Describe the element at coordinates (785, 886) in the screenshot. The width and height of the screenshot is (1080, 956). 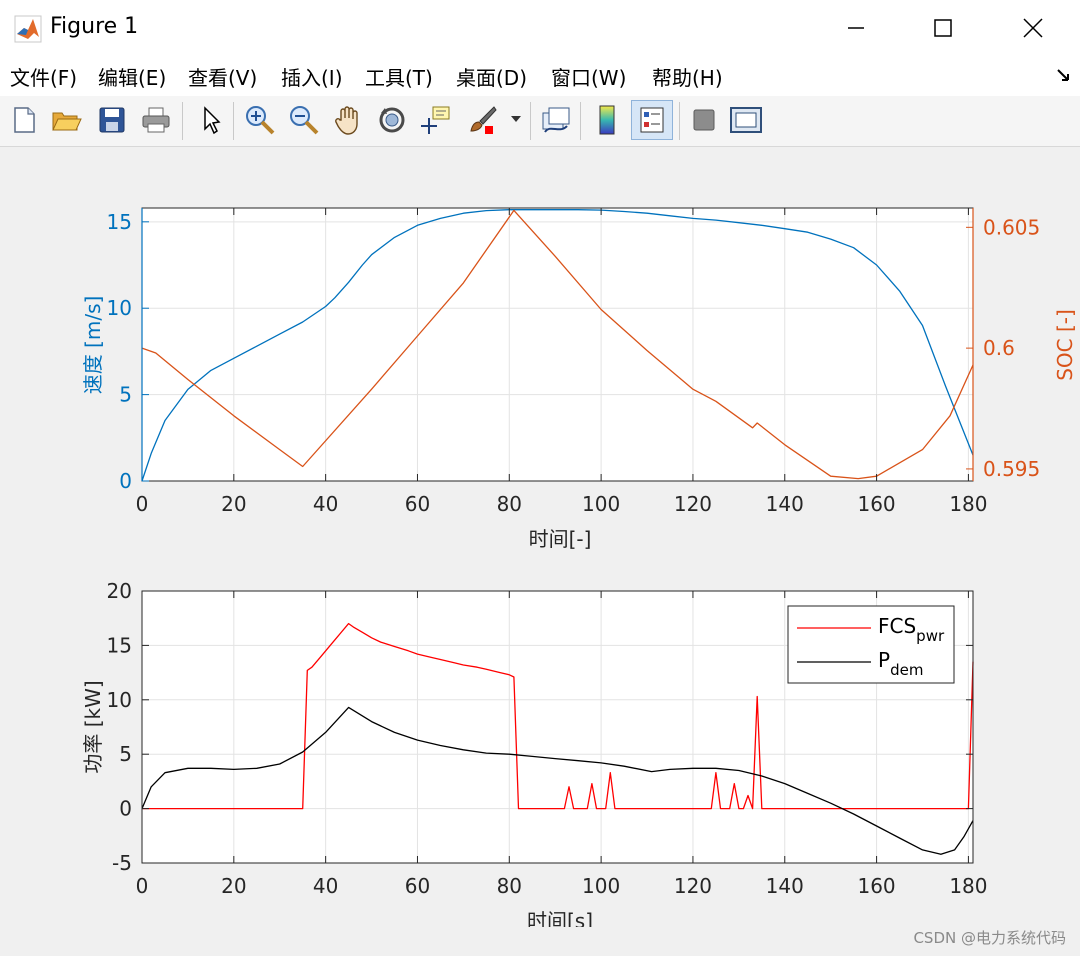
I see `x-tick-label: 140` at that location.